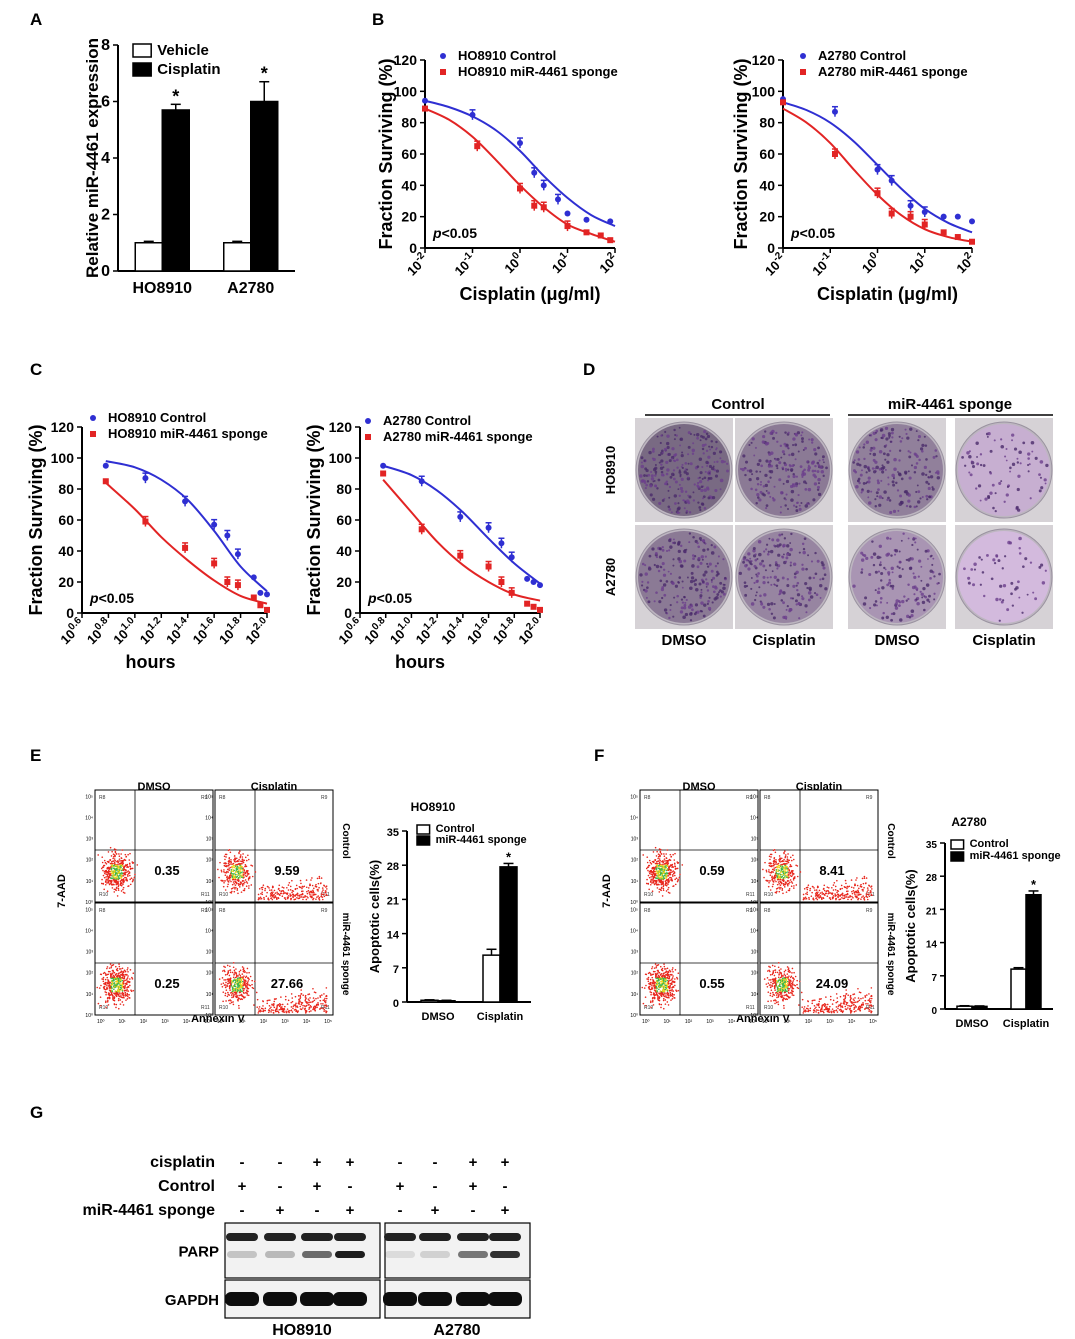 The height and width of the screenshot is (1339, 1075). What do you see at coordinates (178, 631) in the screenshot?
I see `x-tick-label: 101.4` at bounding box center [178, 631].